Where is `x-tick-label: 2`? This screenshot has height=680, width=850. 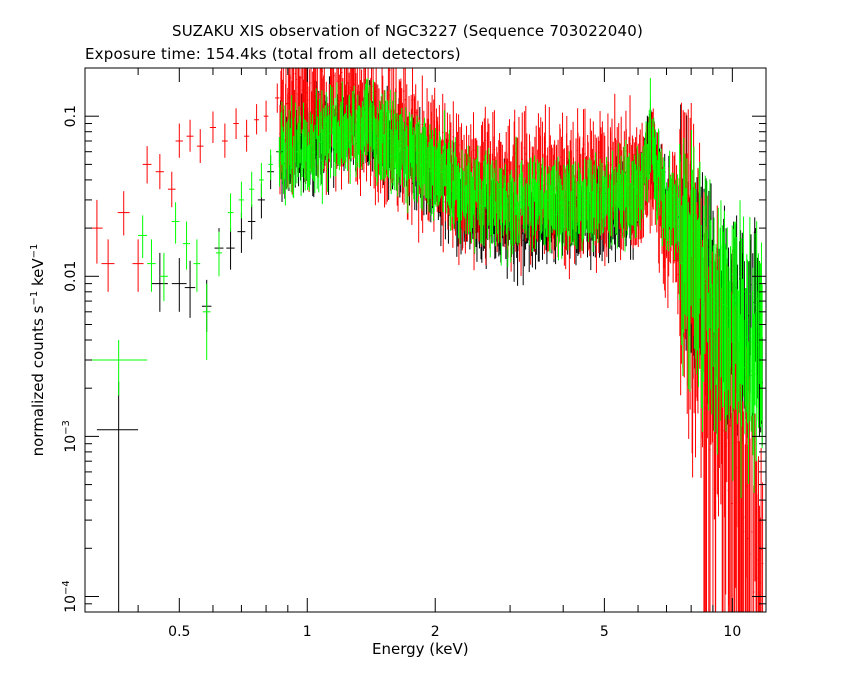 x-tick-label: 2 is located at coordinates (435, 632).